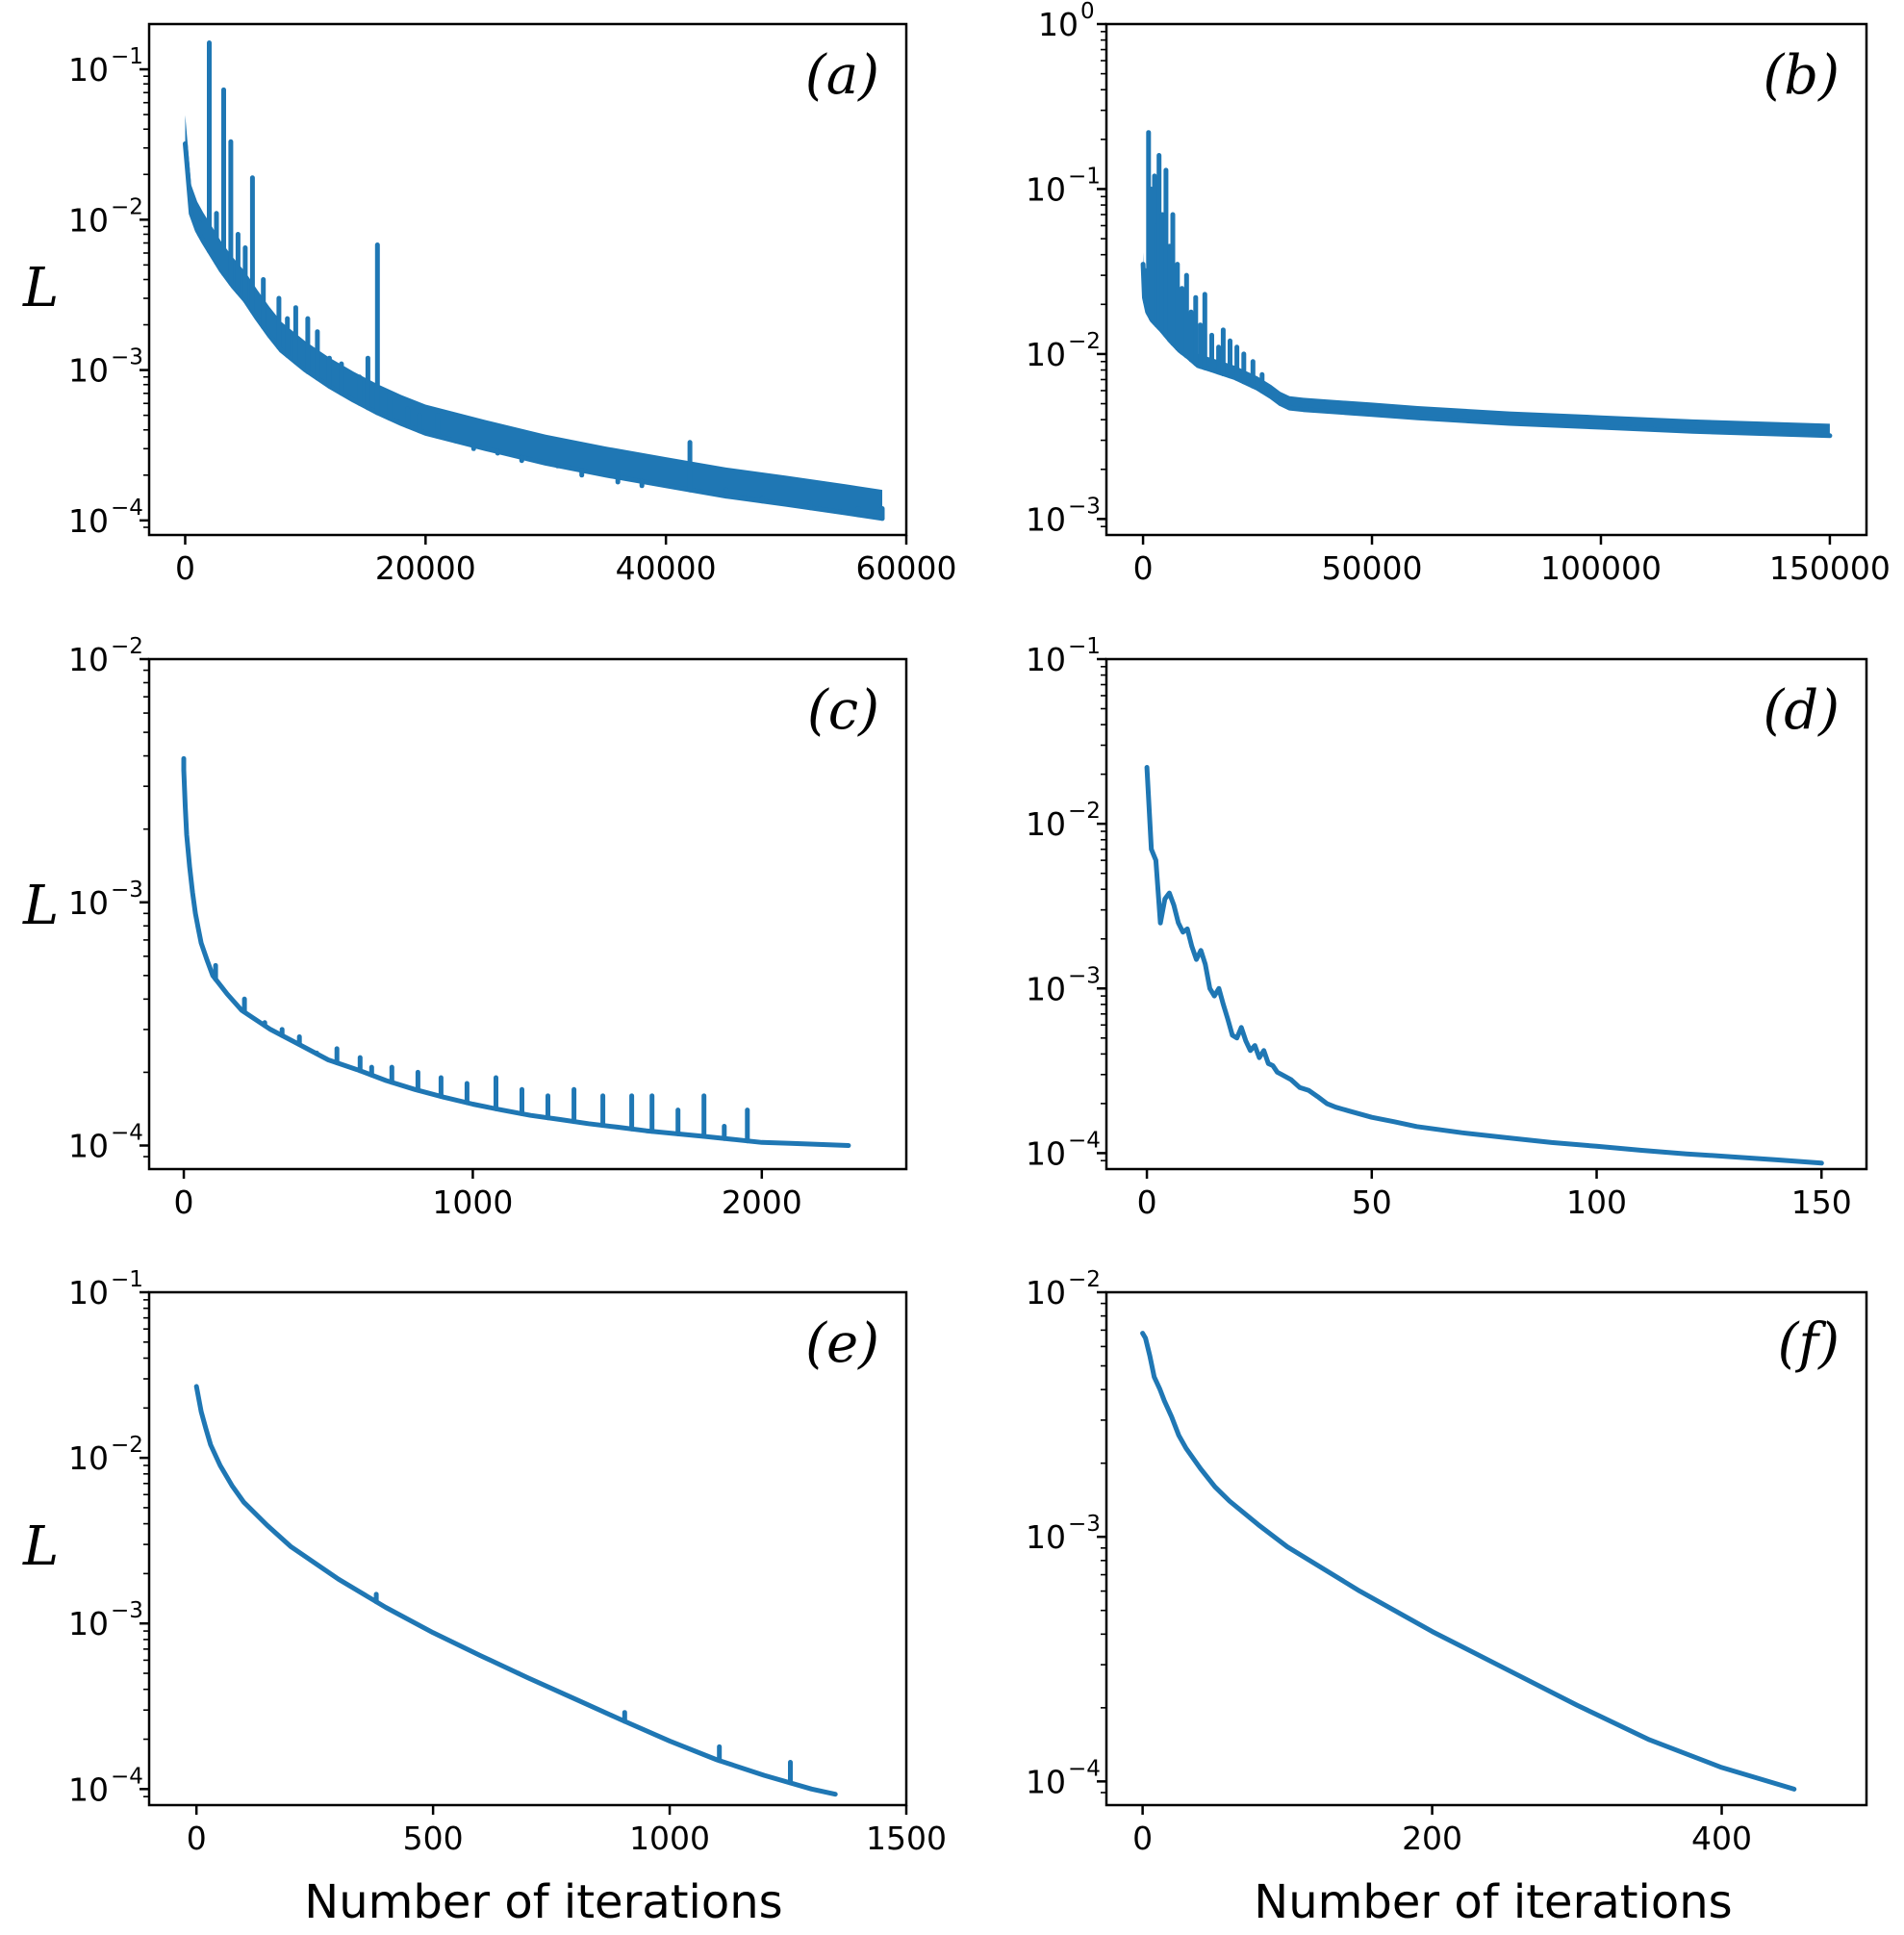  What do you see at coordinates (197, 1838) in the screenshot?
I see `xtick-label-e-0: 0` at bounding box center [197, 1838].